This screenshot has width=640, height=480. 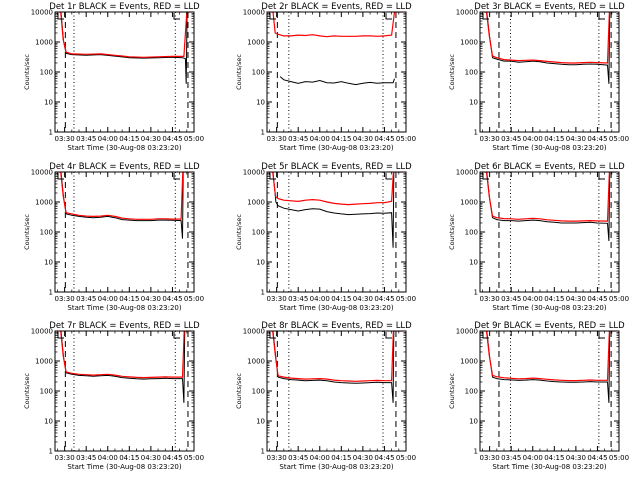 I want to click on panel-title: Det 4r BLACK = Events, RED = LLD, so click(x=124, y=167).